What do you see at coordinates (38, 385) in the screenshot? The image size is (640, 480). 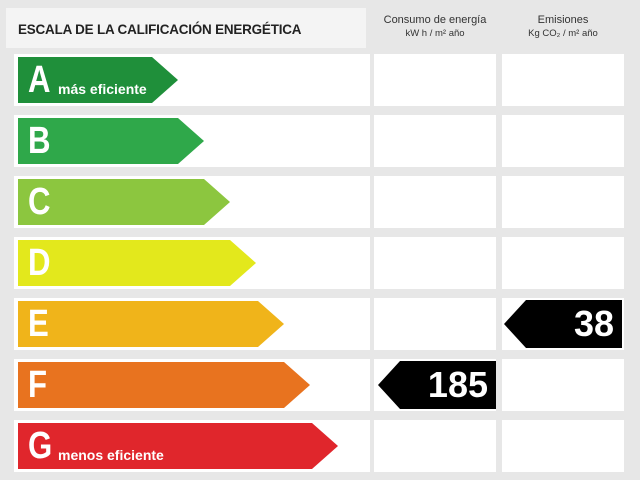 I see `rating-letter: F` at bounding box center [38, 385].